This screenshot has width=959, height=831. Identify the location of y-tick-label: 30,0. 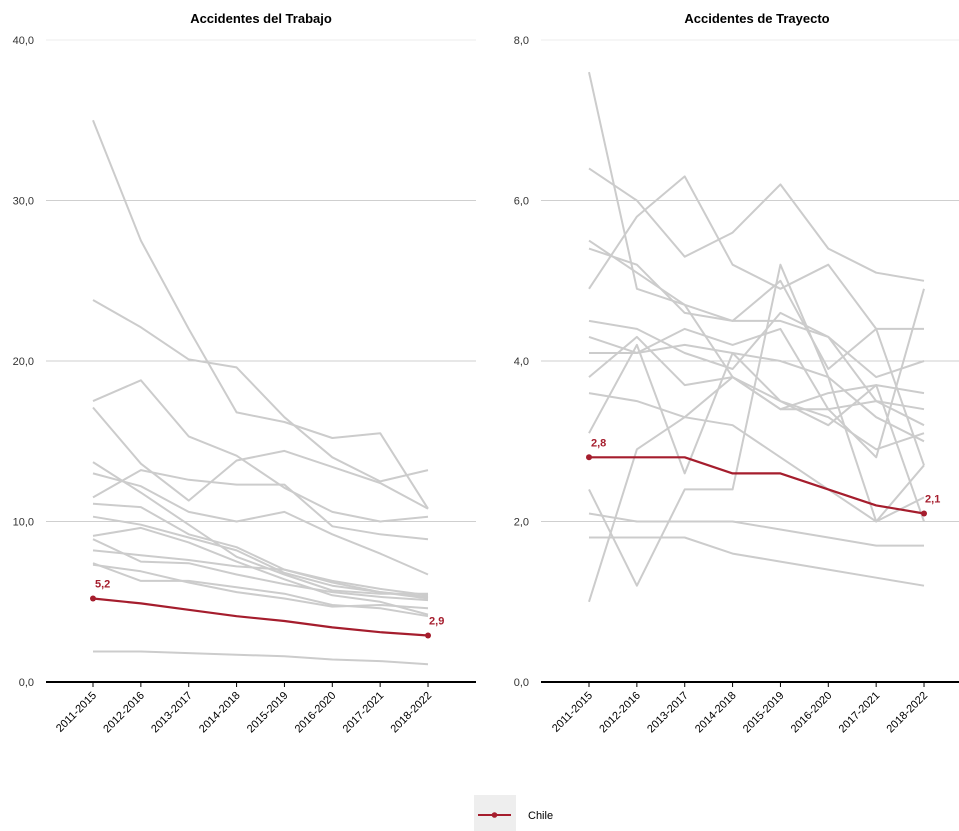
(23, 202).